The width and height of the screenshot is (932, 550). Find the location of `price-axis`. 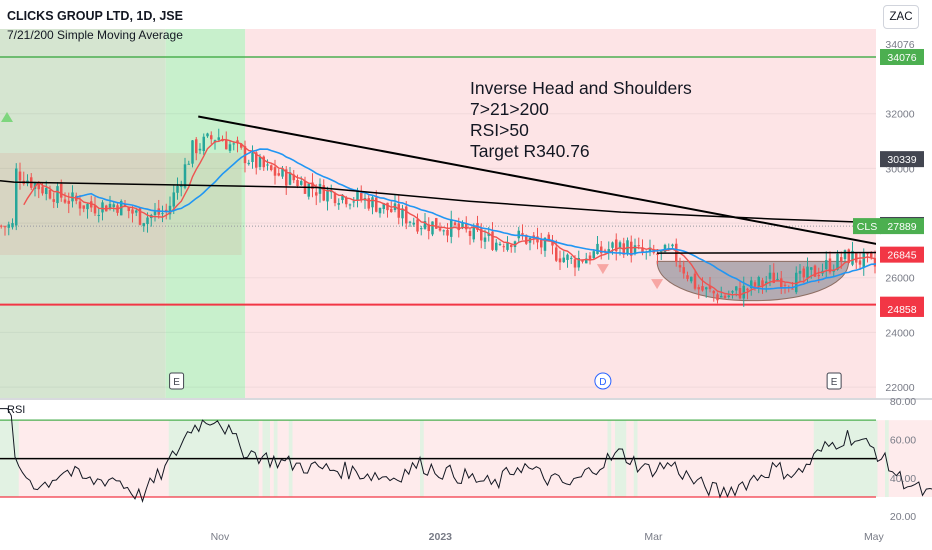

price-axis is located at coordinates (904, 275).